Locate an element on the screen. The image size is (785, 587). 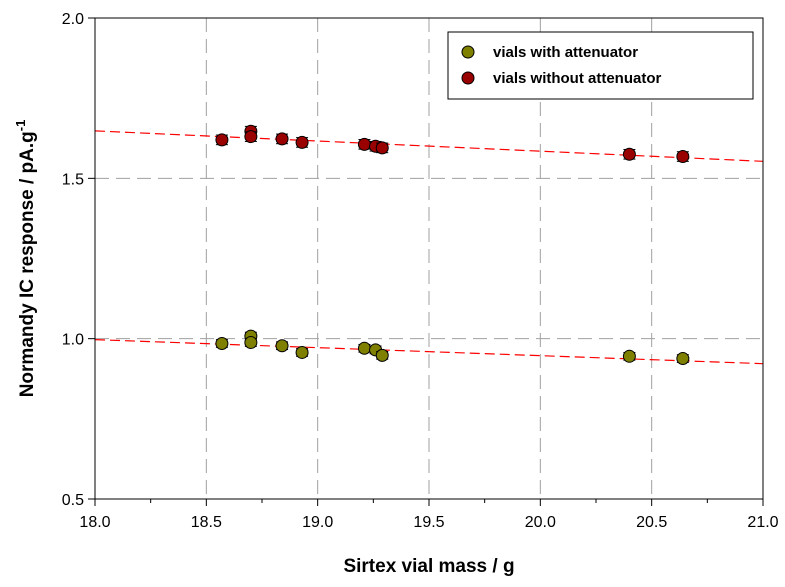
x-tick-label: 19.0 is located at coordinates (317, 522).